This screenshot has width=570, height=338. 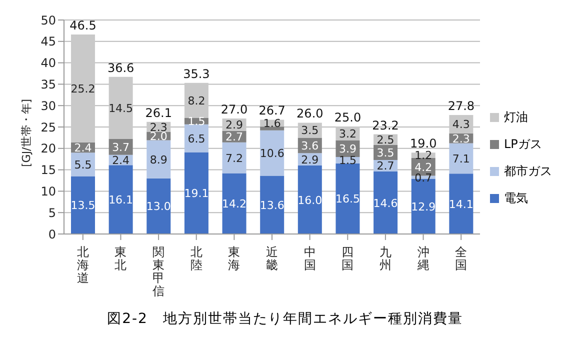 I want to click on data-label: 10.6, so click(x=272, y=153).